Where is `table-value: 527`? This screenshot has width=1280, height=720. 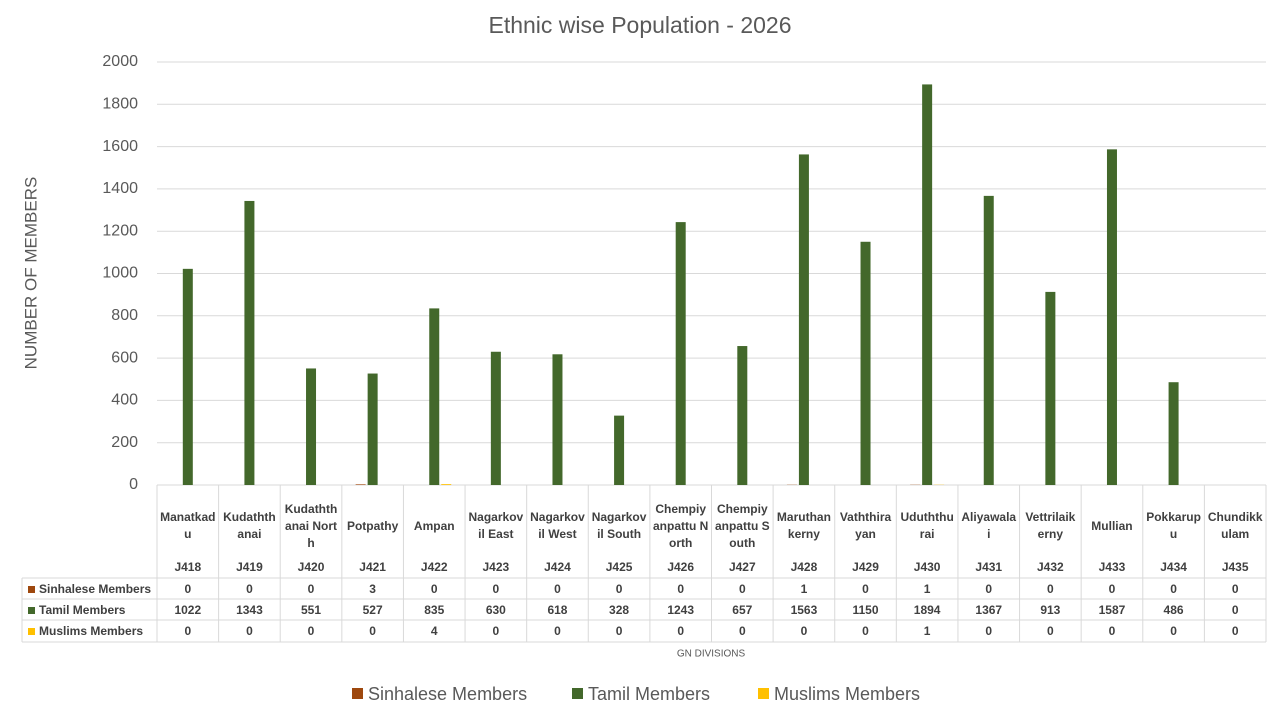
table-value: 527 is located at coordinates (372, 609).